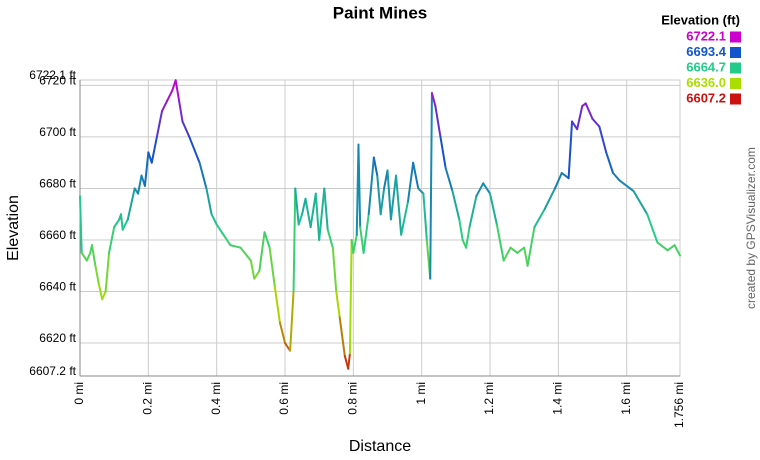  What do you see at coordinates (380, 12) in the screenshot?
I see `chart-title: Paint Mines` at bounding box center [380, 12].